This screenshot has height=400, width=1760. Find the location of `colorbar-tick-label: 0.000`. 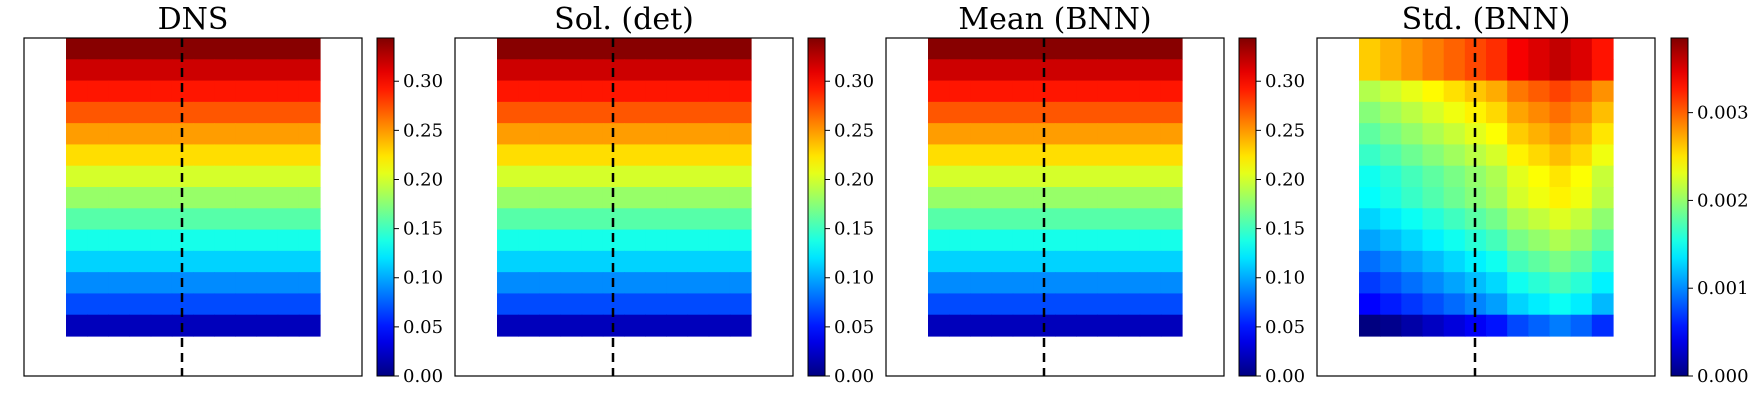

colorbar-tick-label: 0.000 is located at coordinates (1723, 376).